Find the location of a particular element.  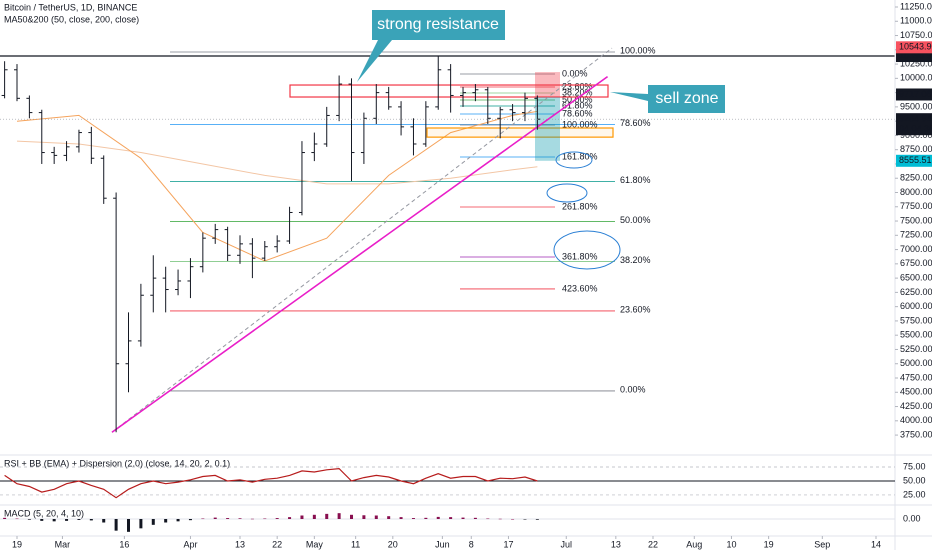

y-tick-label: 7000.00 is located at coordinates (916, 249).